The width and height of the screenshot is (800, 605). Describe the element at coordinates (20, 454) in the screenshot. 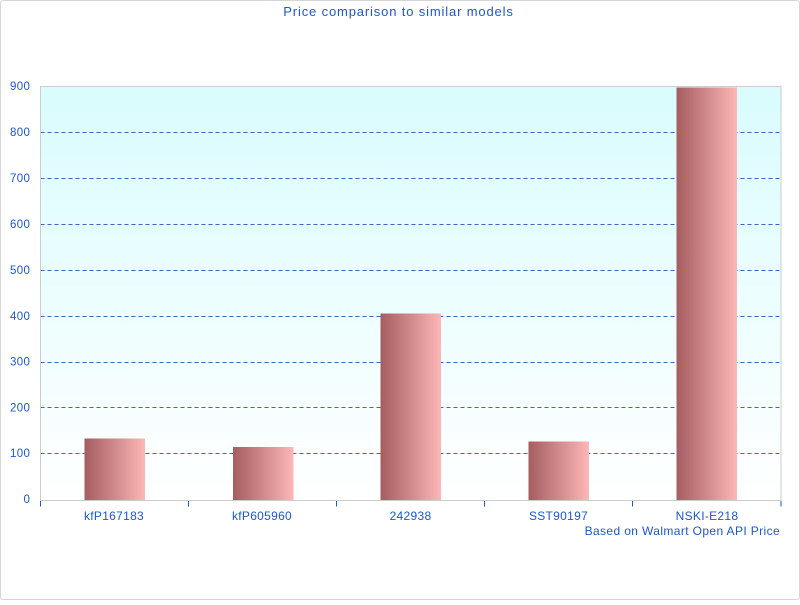

I see `svg-text: 100` at that location.